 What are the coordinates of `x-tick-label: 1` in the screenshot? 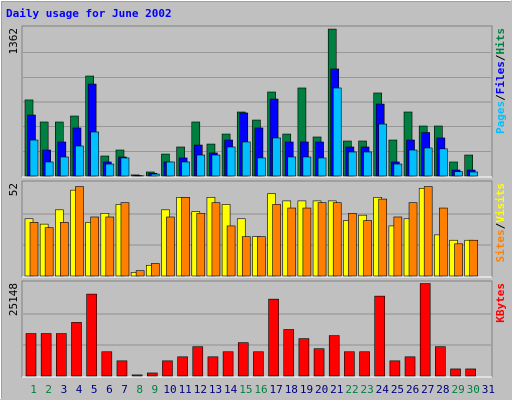 It's located at (33, 389).